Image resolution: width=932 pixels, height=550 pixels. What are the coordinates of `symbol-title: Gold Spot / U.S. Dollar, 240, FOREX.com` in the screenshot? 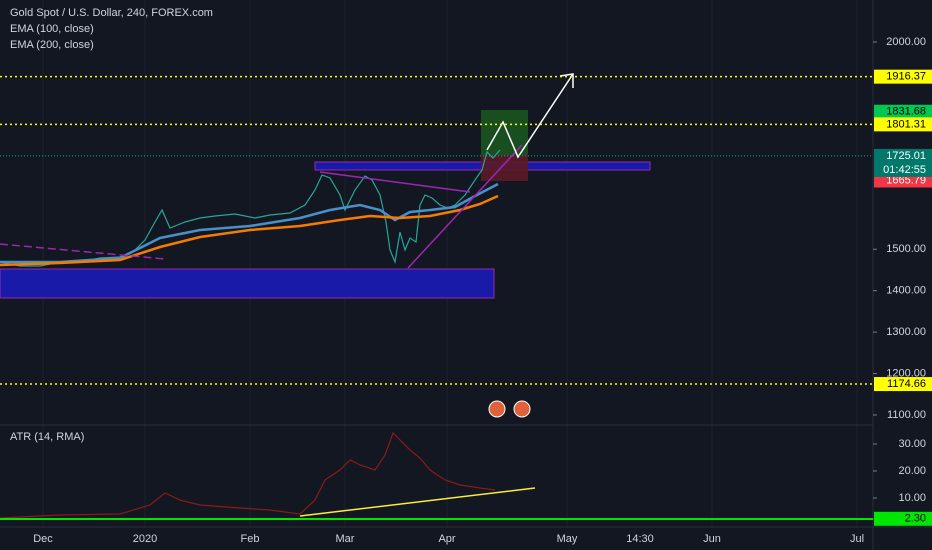 It's located at (111, 13).